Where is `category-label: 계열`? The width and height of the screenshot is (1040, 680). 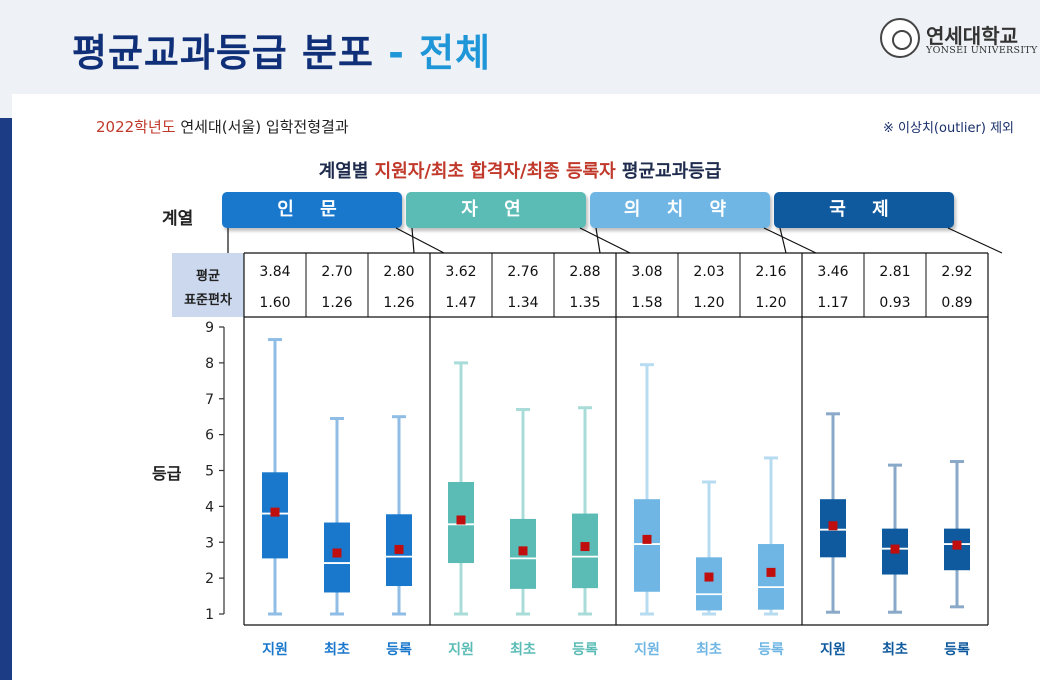
category-label: 계열 is located at coordinates (178, 219).